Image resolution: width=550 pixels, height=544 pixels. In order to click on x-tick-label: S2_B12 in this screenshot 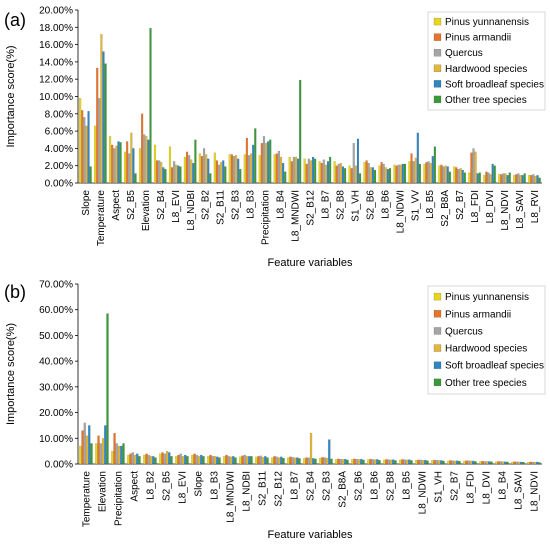, I will do `click(279, 489)`.